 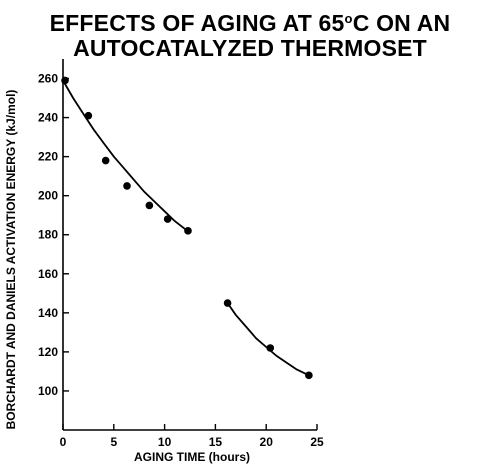 What do you see at coordinates (250, 48) in the screenshot?
I see `chart-title-line-2: AUTOCATALYZED THERMOSET` at bounding box center [250, 48].